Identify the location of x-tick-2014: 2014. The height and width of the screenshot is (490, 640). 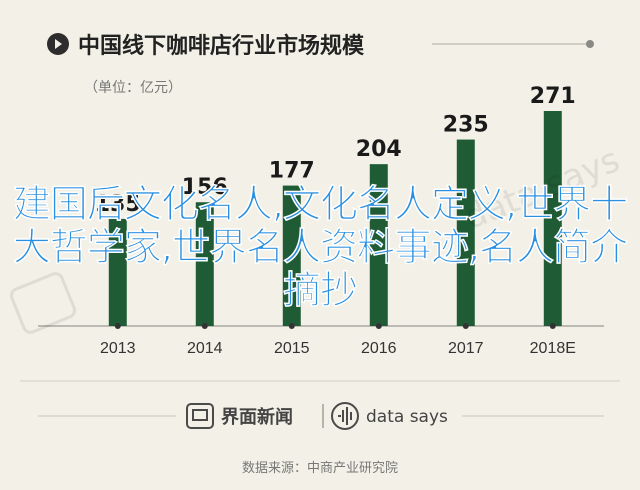
(205, 348).